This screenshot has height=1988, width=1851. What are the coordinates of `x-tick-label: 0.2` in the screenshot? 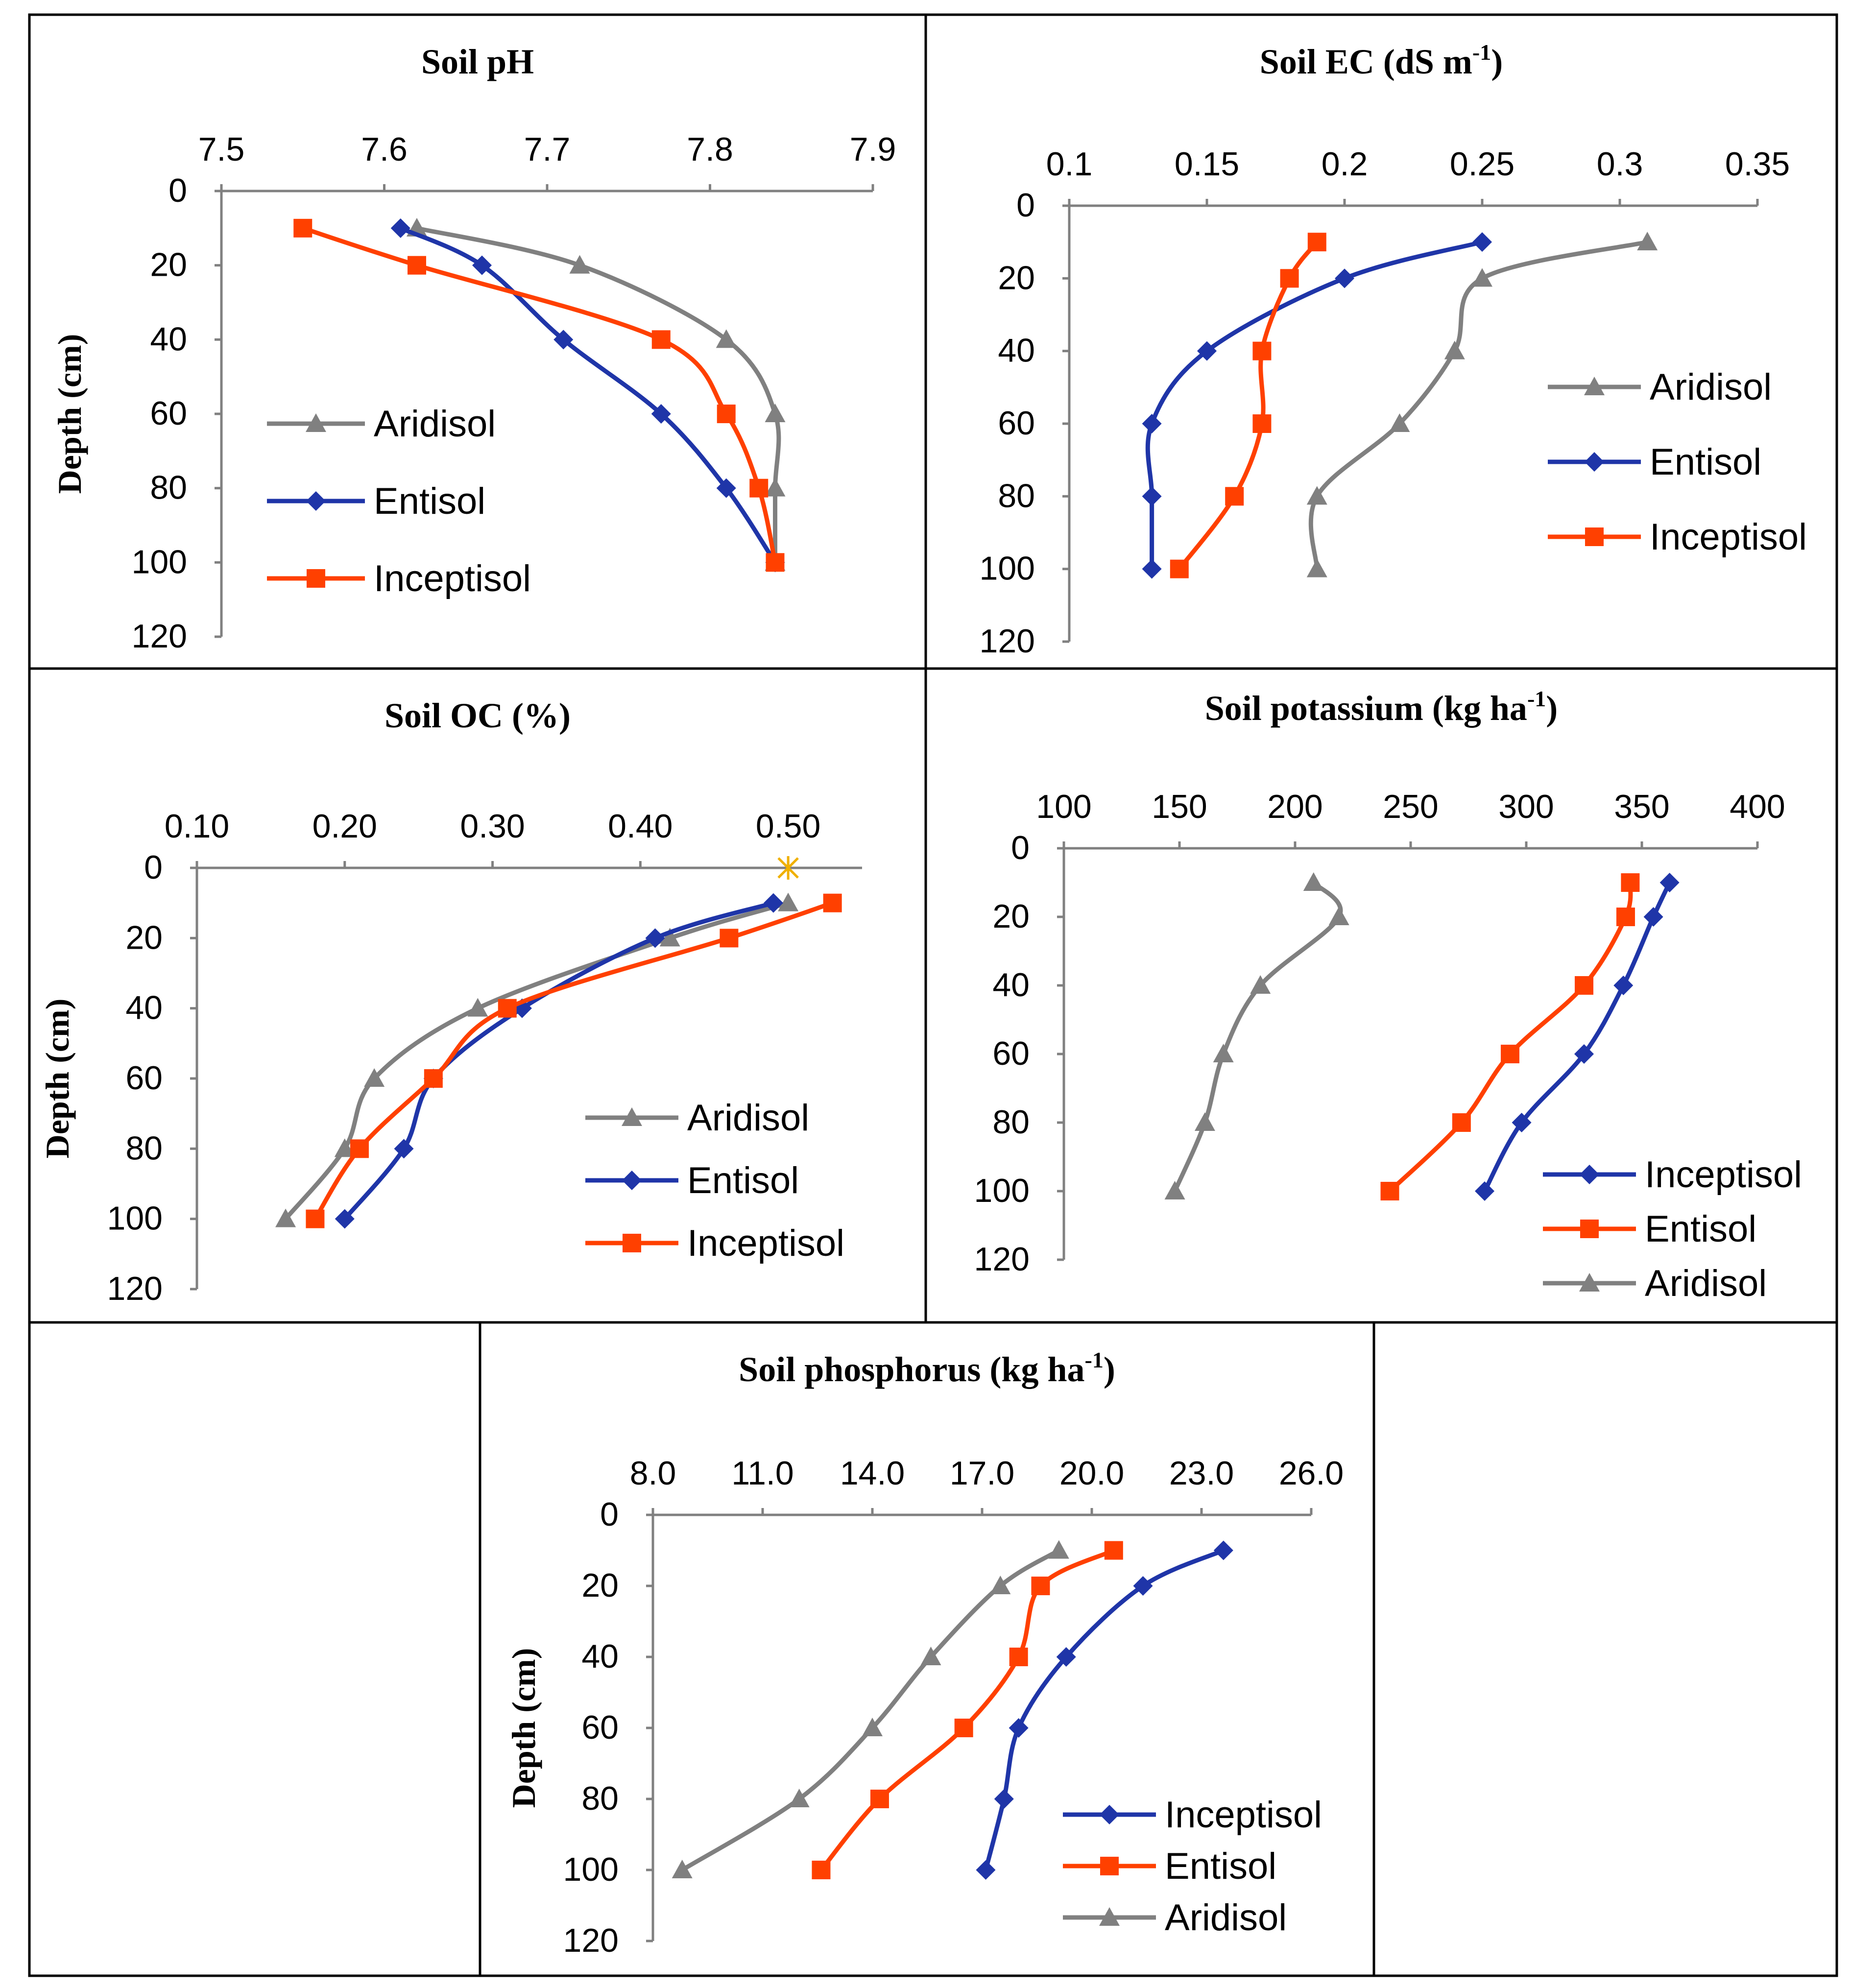 It's located at (1345, 164).